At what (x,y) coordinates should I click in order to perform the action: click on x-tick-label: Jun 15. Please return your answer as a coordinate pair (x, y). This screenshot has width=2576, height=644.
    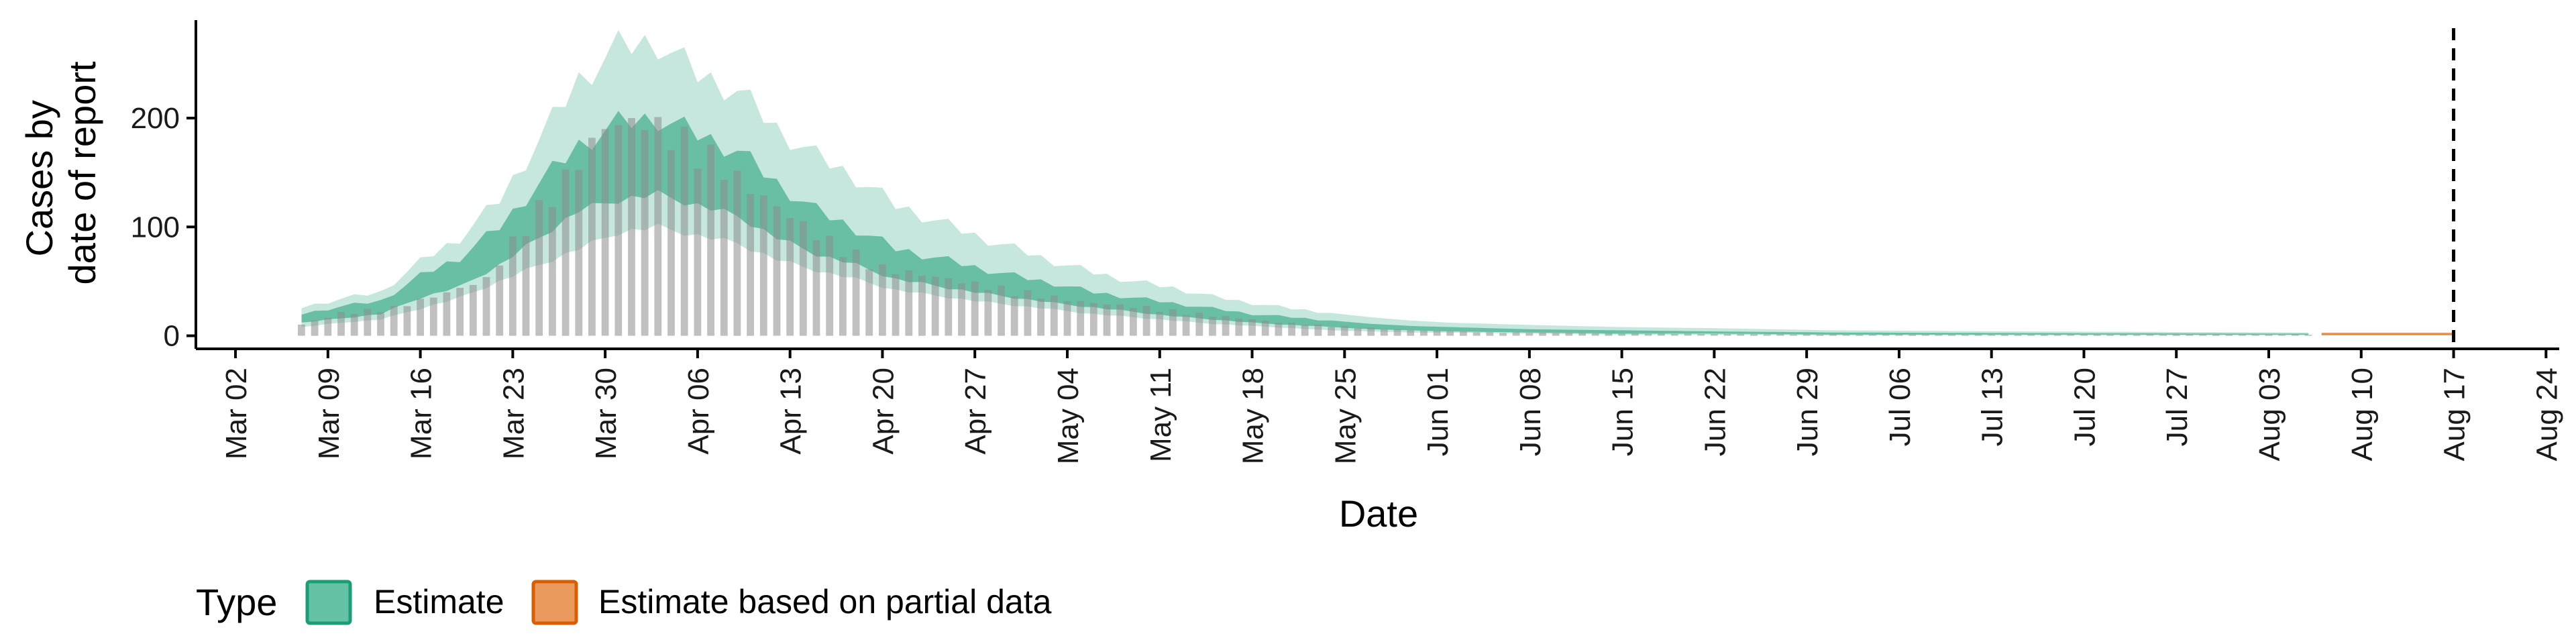
    Looking at the image, I should click on (1623, 412).